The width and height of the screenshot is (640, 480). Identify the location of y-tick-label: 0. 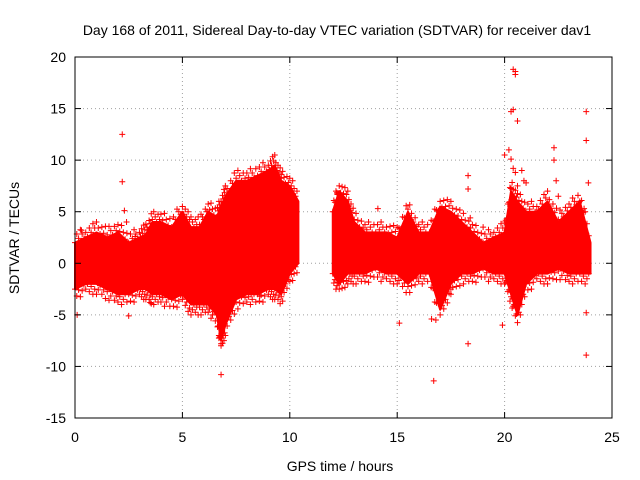
(62, 263).